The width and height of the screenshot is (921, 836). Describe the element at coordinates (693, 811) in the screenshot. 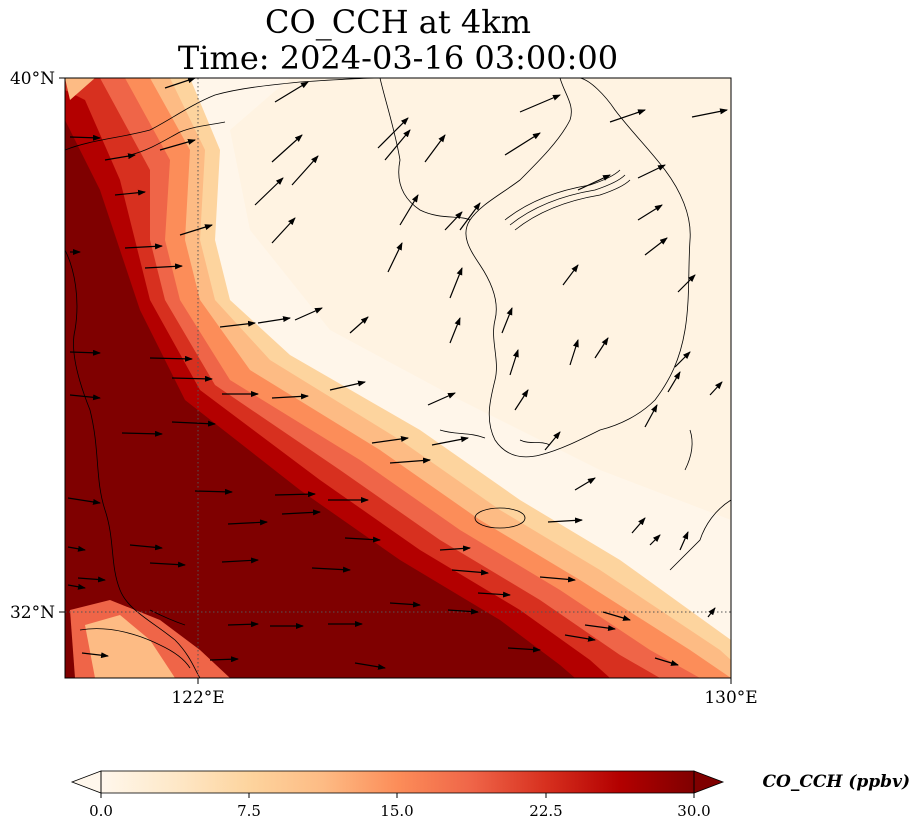

I see `colorbar-tick-4: 30.0` at that location.